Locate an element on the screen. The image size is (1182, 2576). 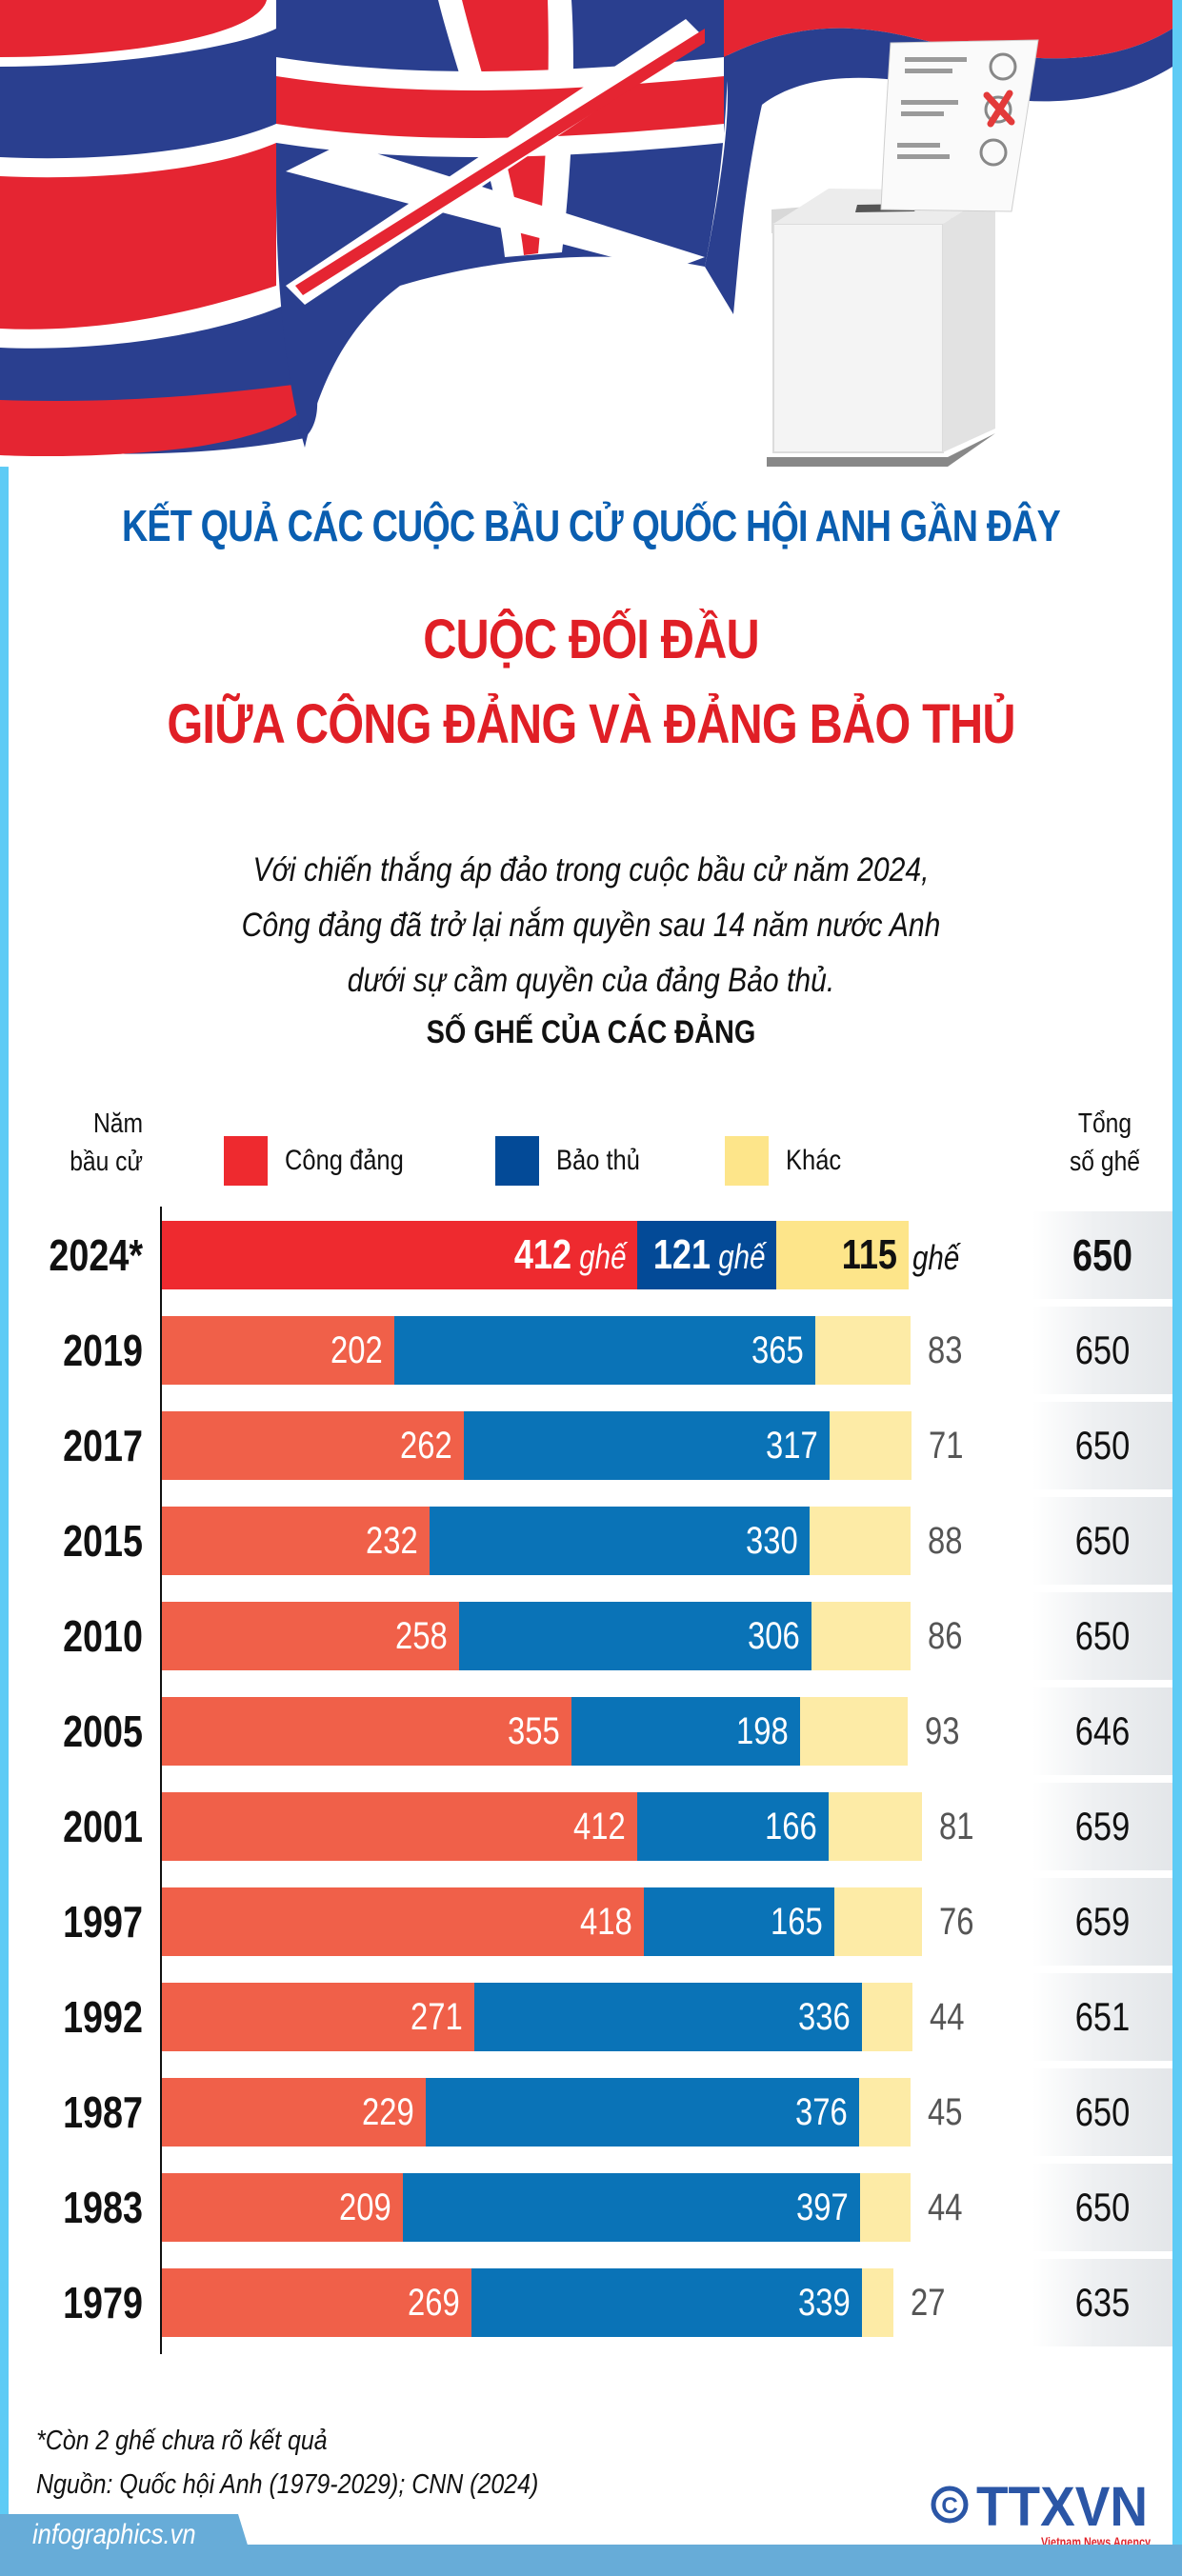
other-seat-value: 88 is located at coordinates (946, 1541).